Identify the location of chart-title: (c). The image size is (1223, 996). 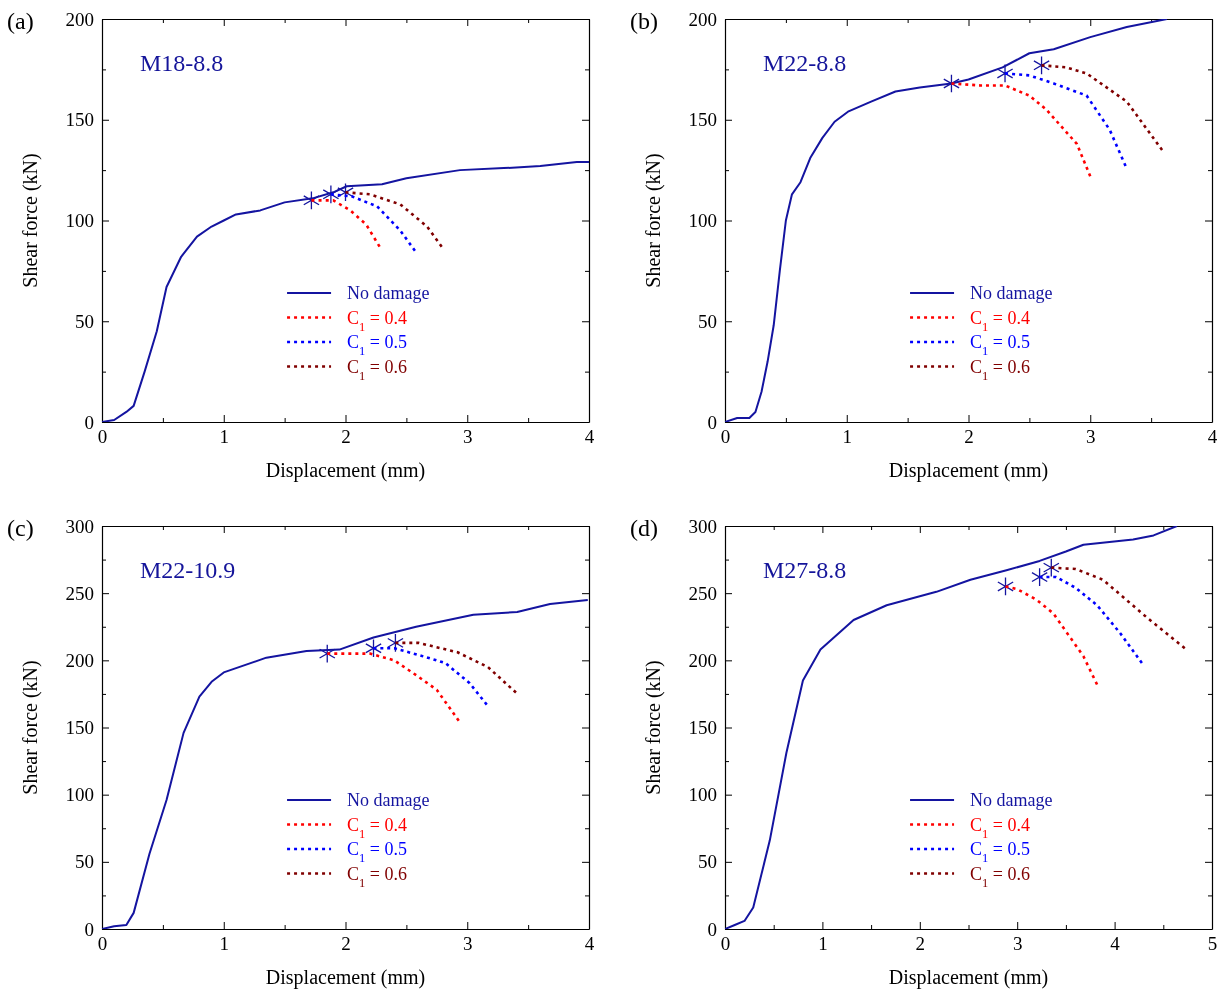
(20, 528).